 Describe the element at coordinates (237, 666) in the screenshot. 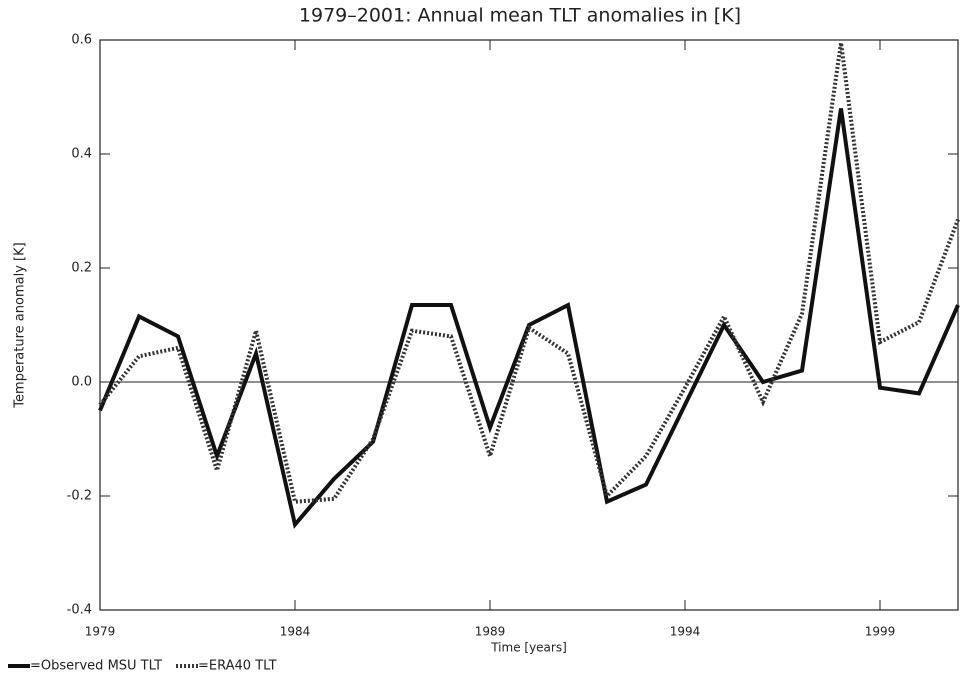

I see `legend-label: =ERA40 TLT` at that location.